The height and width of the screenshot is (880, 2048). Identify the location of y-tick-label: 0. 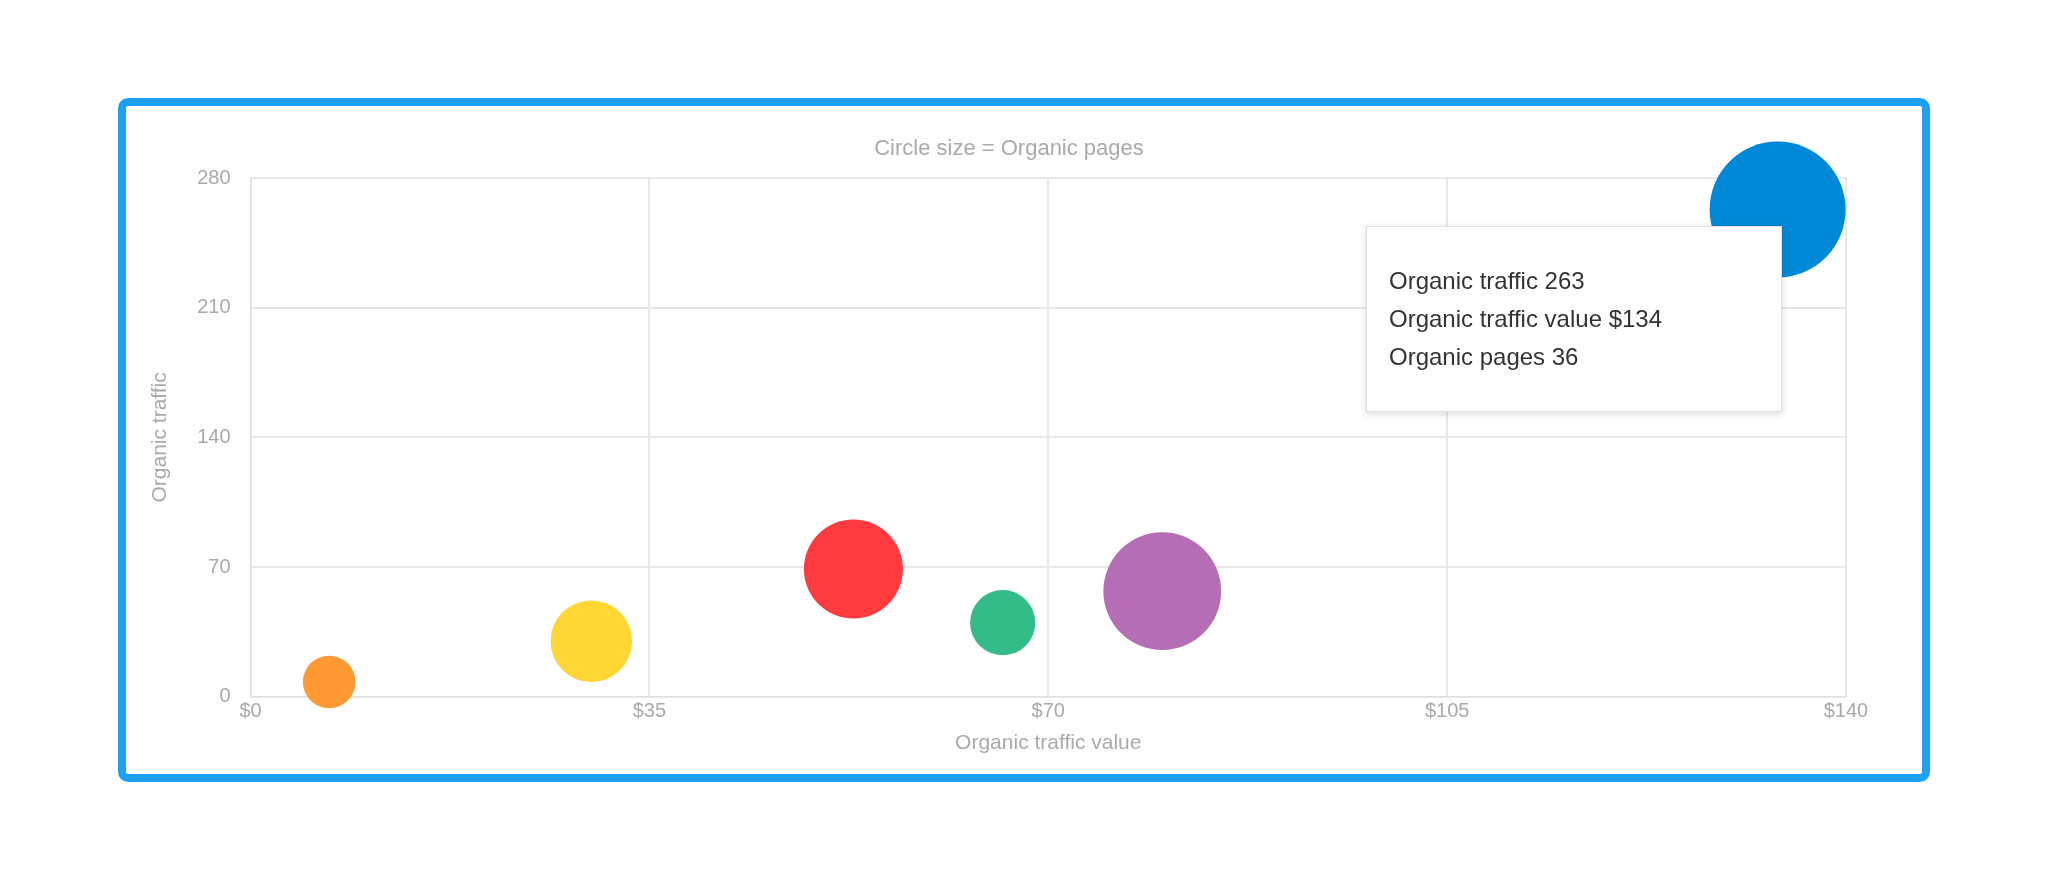
(225, 695).